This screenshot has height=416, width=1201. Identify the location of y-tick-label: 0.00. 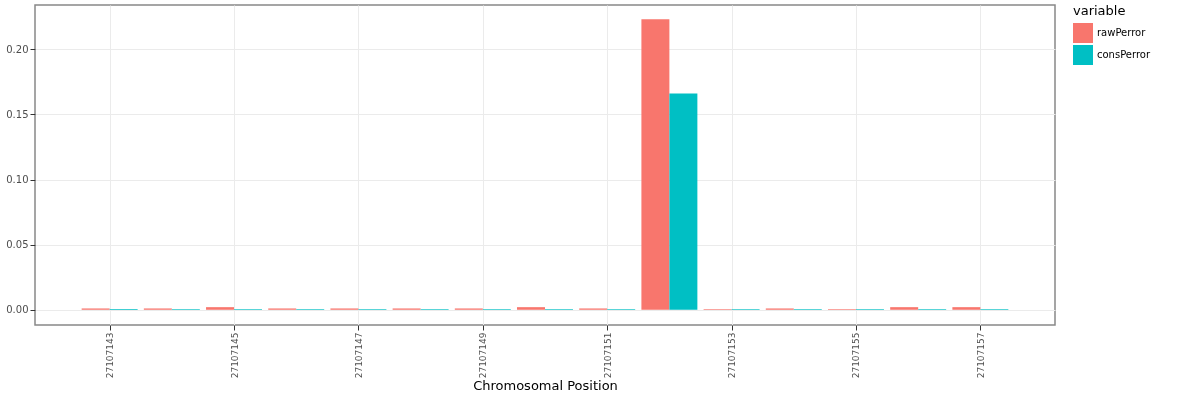
(17, 310).